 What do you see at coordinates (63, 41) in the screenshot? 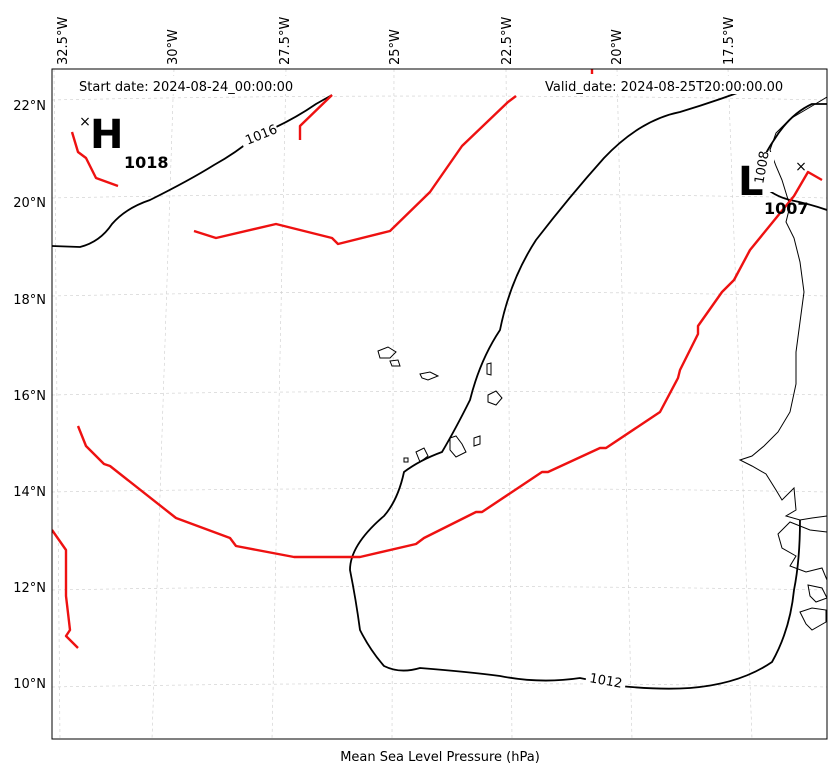
I see `lon-tick-32-5w: 32.5°W` at bounding box center [63, 41].